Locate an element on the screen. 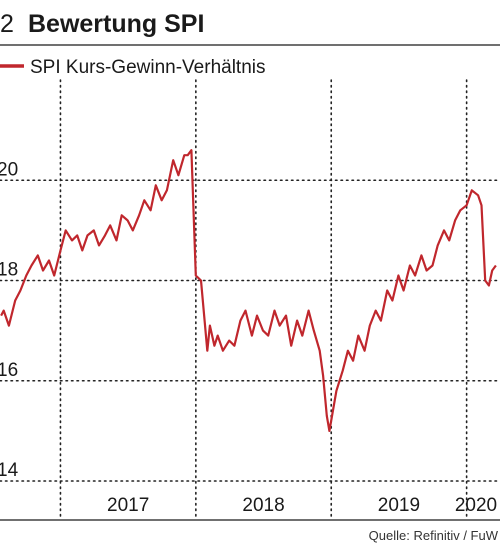 The height and width of the screenshot is (545, 500). x-axis-tick-labels: 2017 2018 2019 2020 is located at coordinates (302, 505).